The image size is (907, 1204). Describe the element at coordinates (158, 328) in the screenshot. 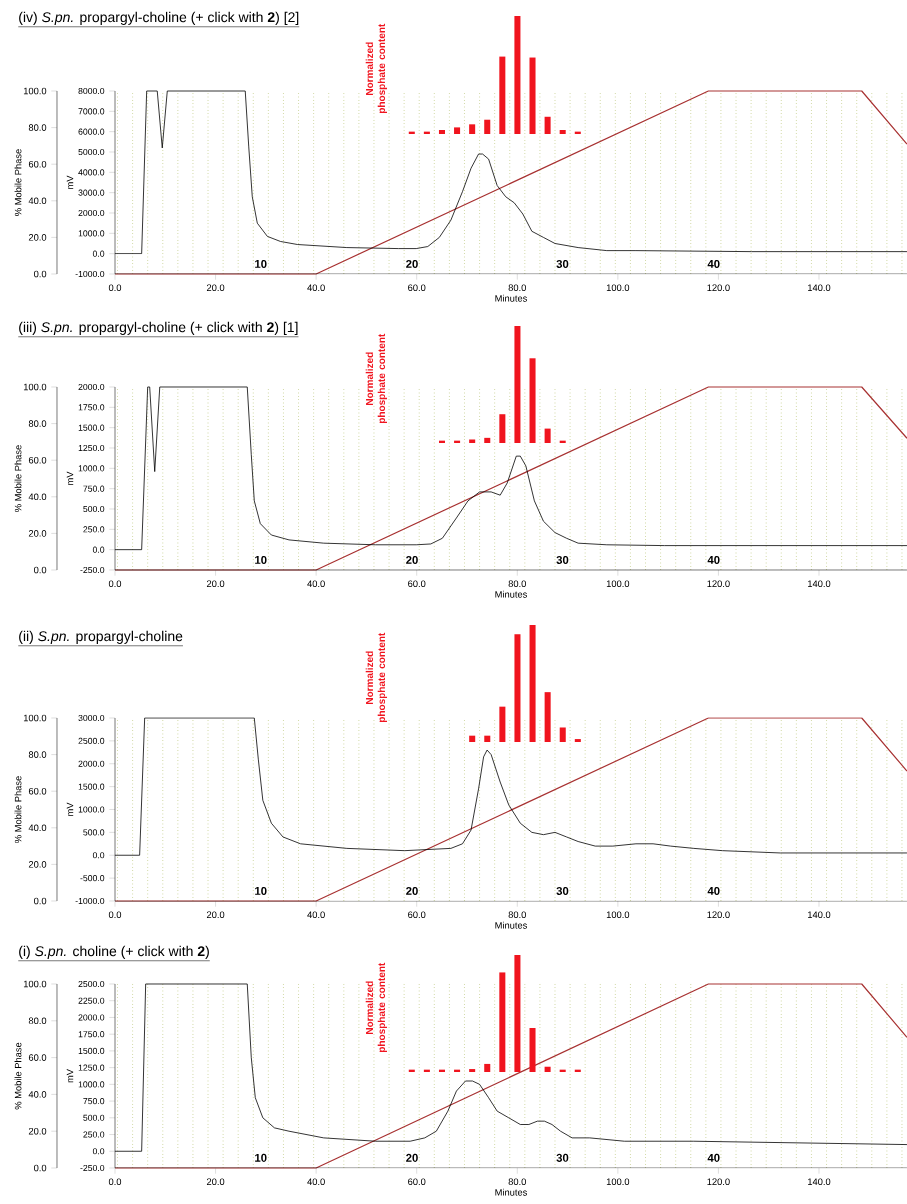

I see `chart-title: (iii) S.pn. propargyl-choline (+ click with 2) [1]` at that location.